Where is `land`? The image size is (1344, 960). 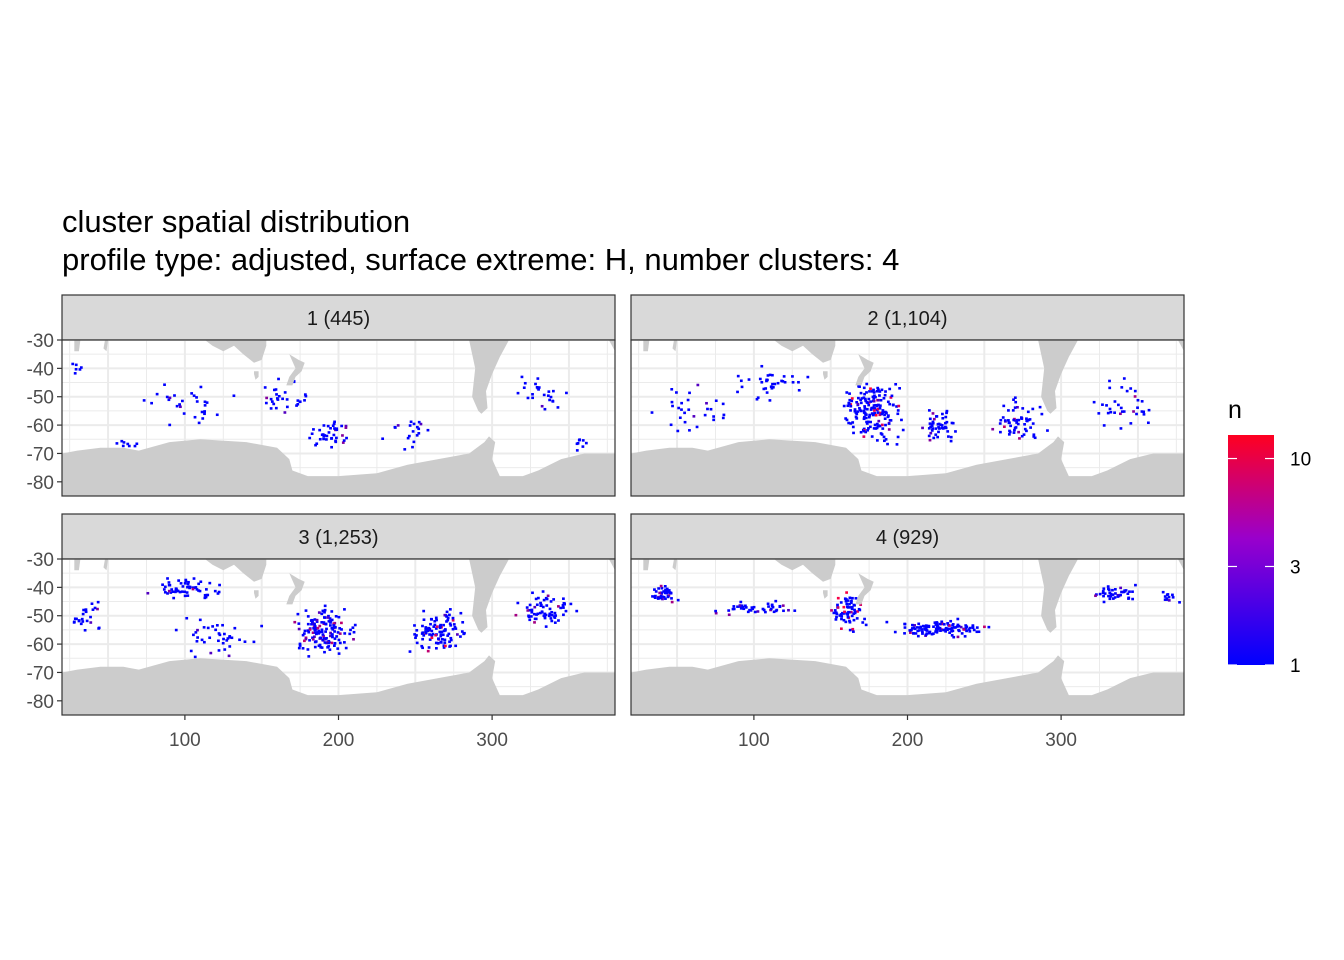
land is located at coordinates (338, 637).